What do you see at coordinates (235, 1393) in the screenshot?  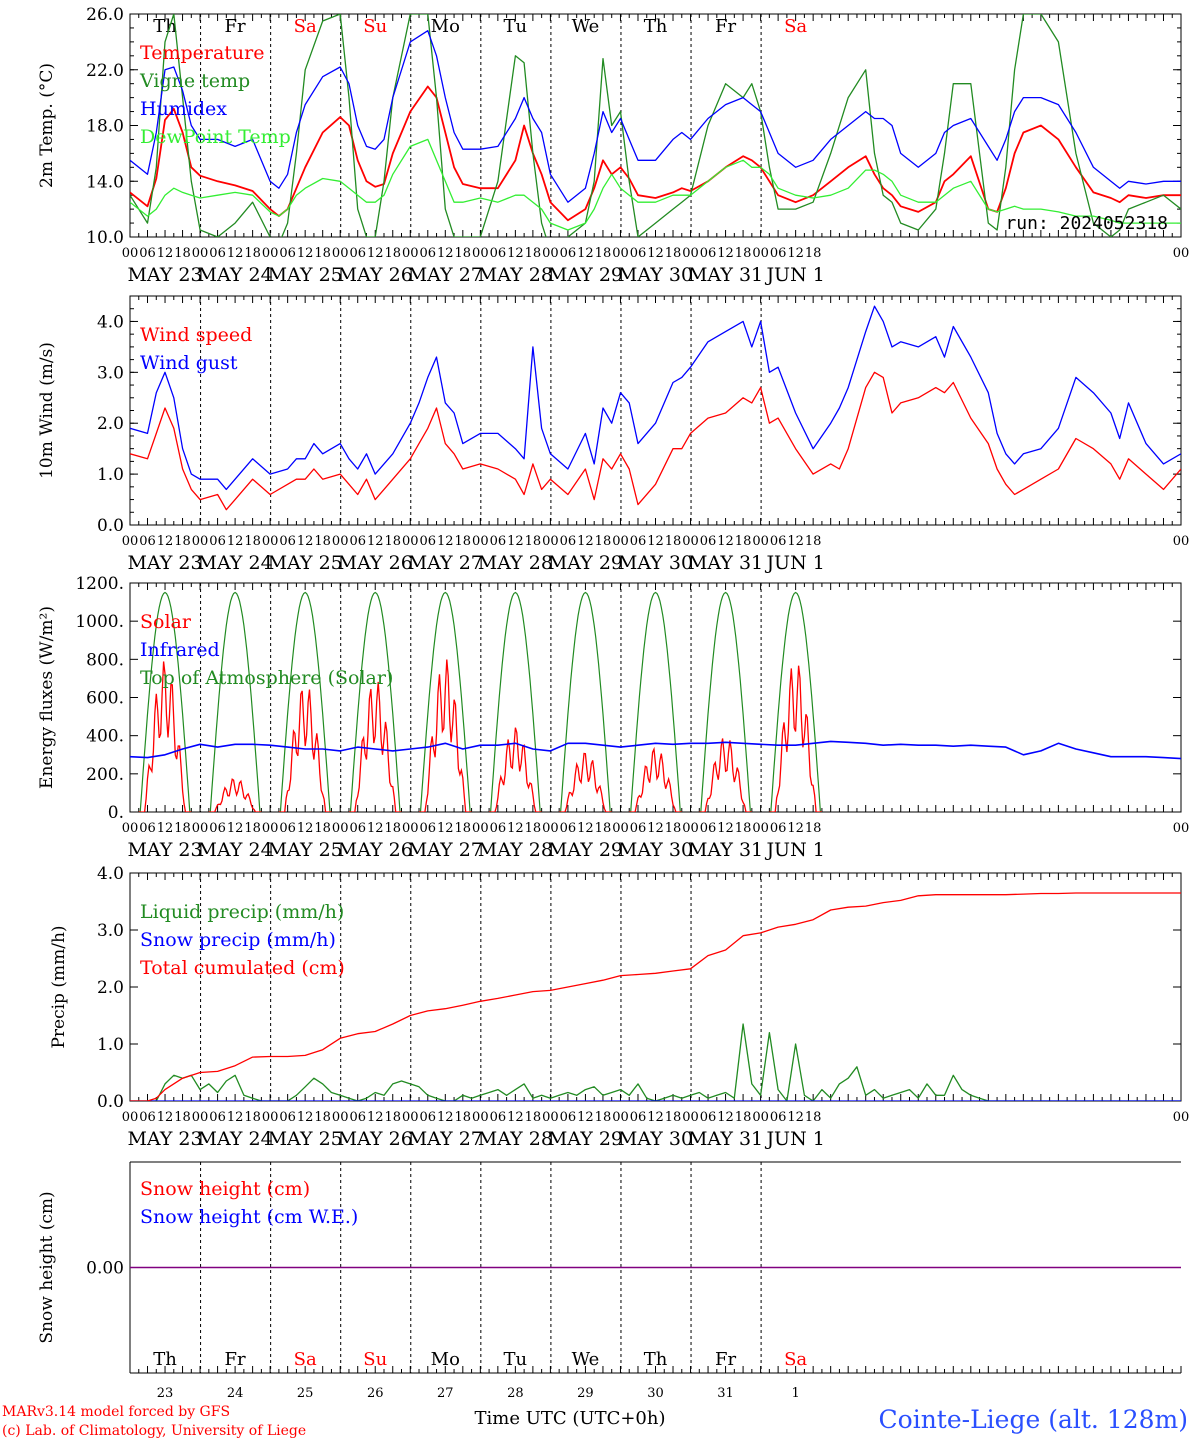 I see `x-day-number-label: 24` at bounding box center [235, 1393].